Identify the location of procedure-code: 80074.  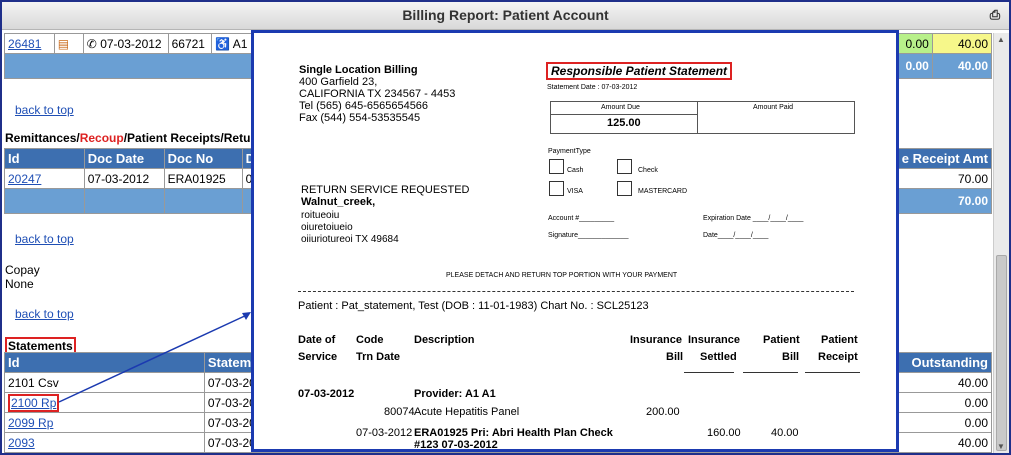
(399, 412).